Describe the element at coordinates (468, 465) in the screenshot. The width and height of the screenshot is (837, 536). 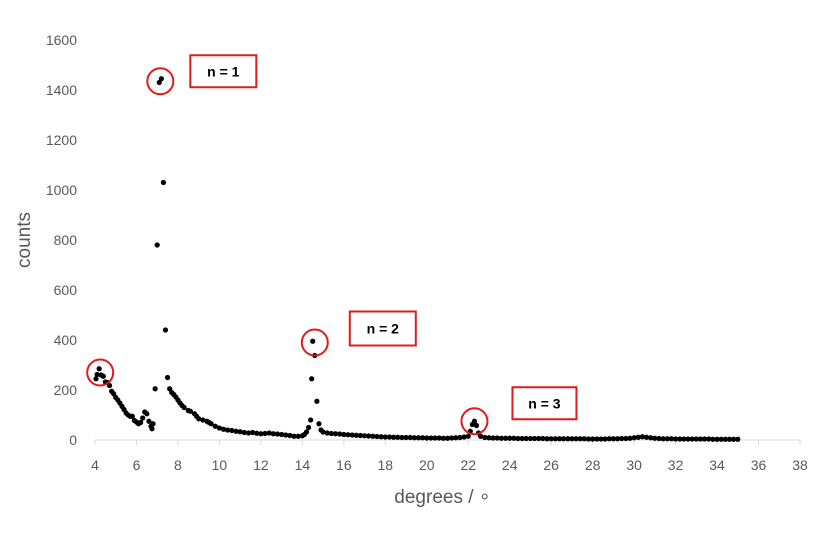
I see `x-tick-label: 22` at that location.